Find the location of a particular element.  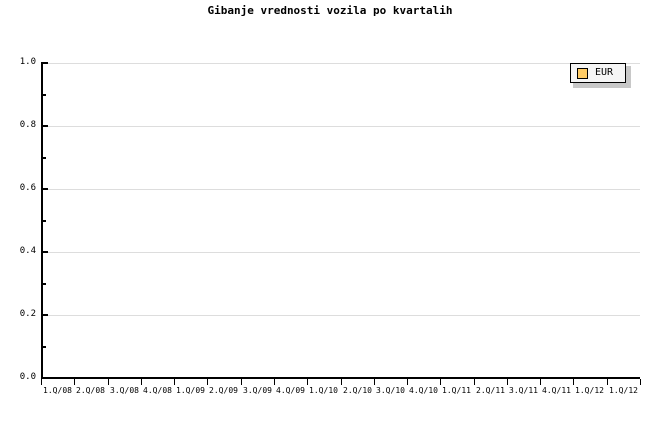

chart-title: Gibanje vrednosti vozila po kvartalih is located at coordinates (330, 10).